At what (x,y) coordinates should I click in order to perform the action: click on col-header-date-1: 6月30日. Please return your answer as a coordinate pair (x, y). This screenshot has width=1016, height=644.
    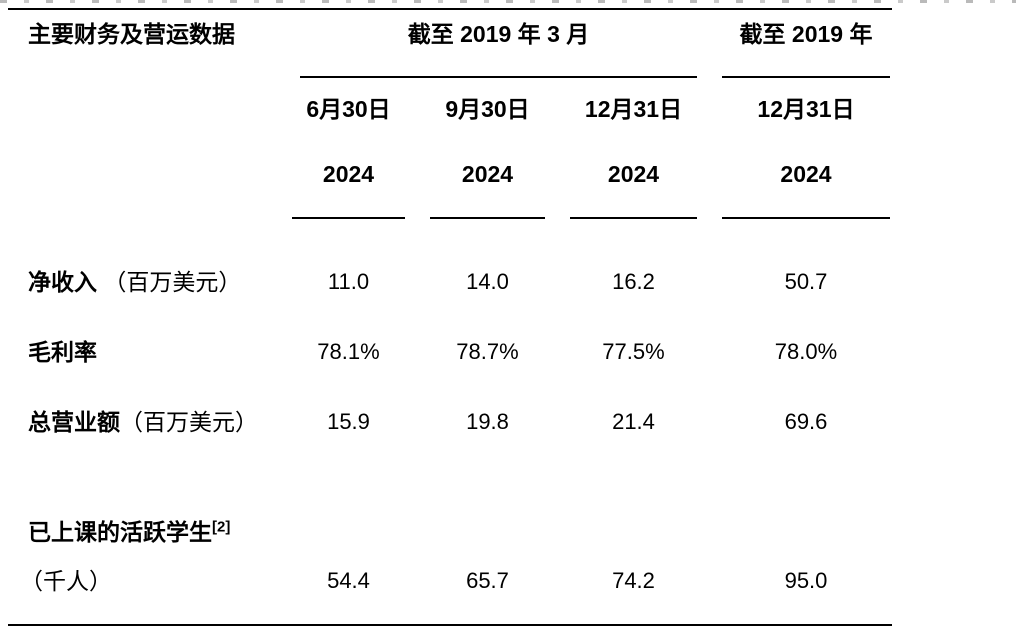
    Looking at the image, I should click on (348, 109).